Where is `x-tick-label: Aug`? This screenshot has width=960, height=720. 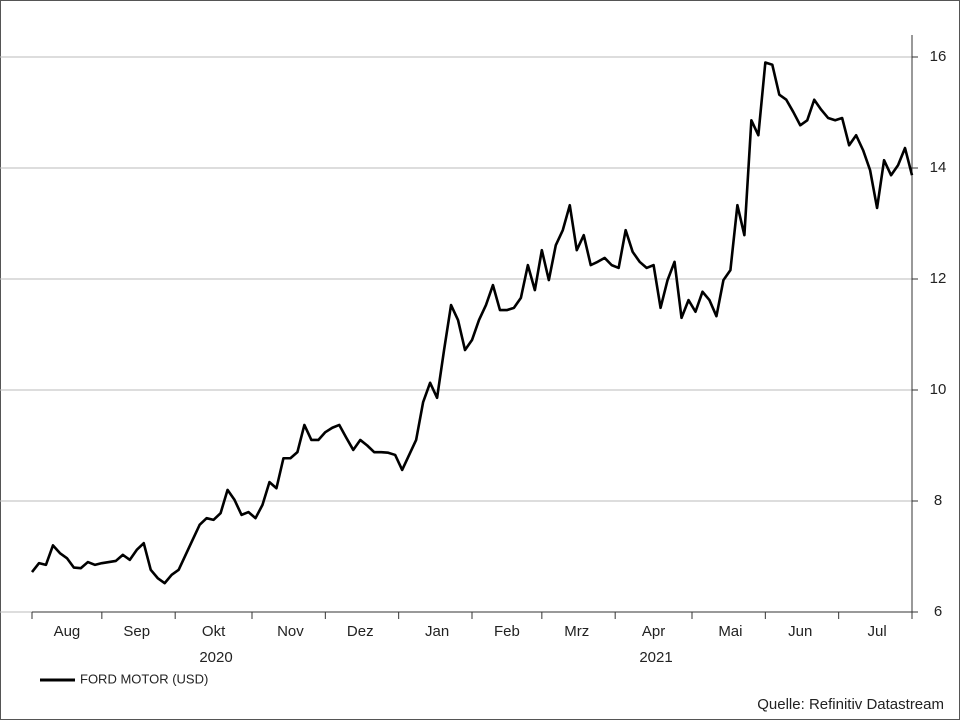 x-tick-label: Aug is located at coordinates (67, 631).